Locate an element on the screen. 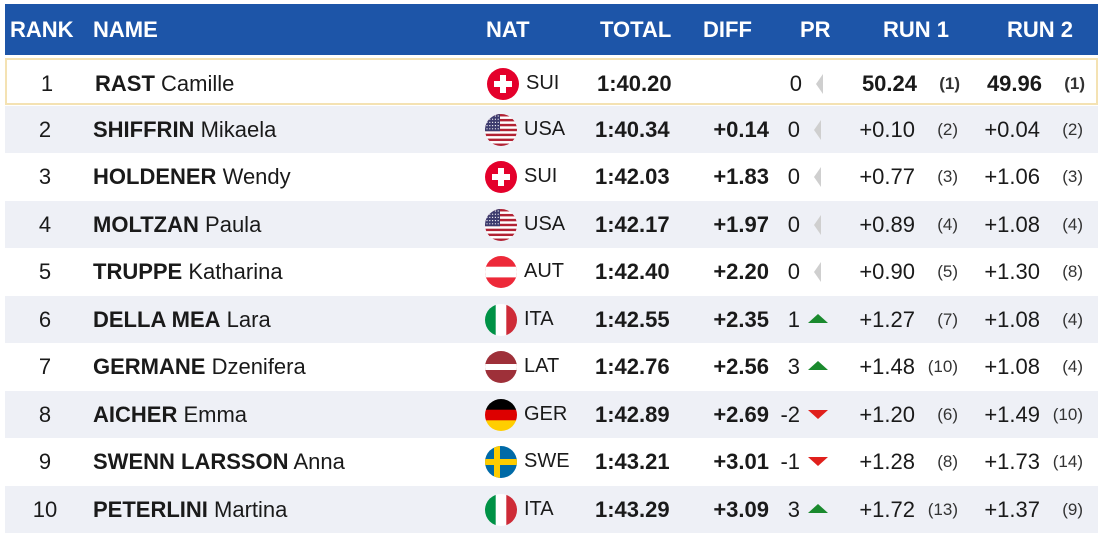 The height and width of the screenshot is (542, 1098). athlete-name: AICHER Emma is located at coordinates (170, 414).